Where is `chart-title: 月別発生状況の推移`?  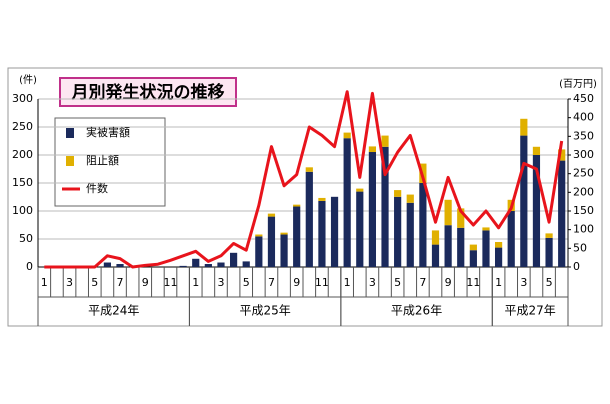 chart-title: 月別発生状況の推移 is located at coordinates (148, 92).